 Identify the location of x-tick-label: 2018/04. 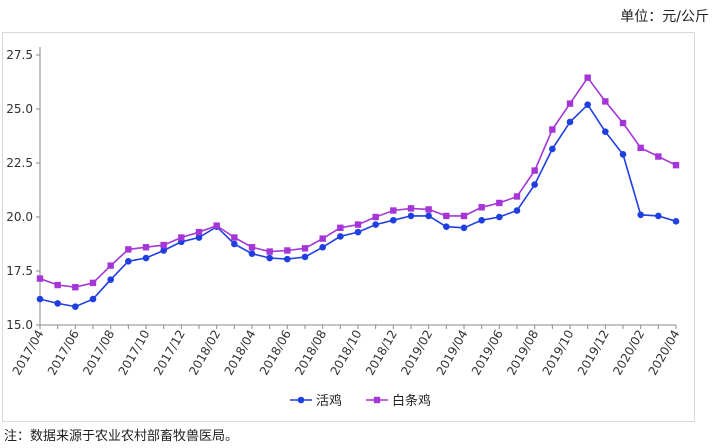
(240, 353).